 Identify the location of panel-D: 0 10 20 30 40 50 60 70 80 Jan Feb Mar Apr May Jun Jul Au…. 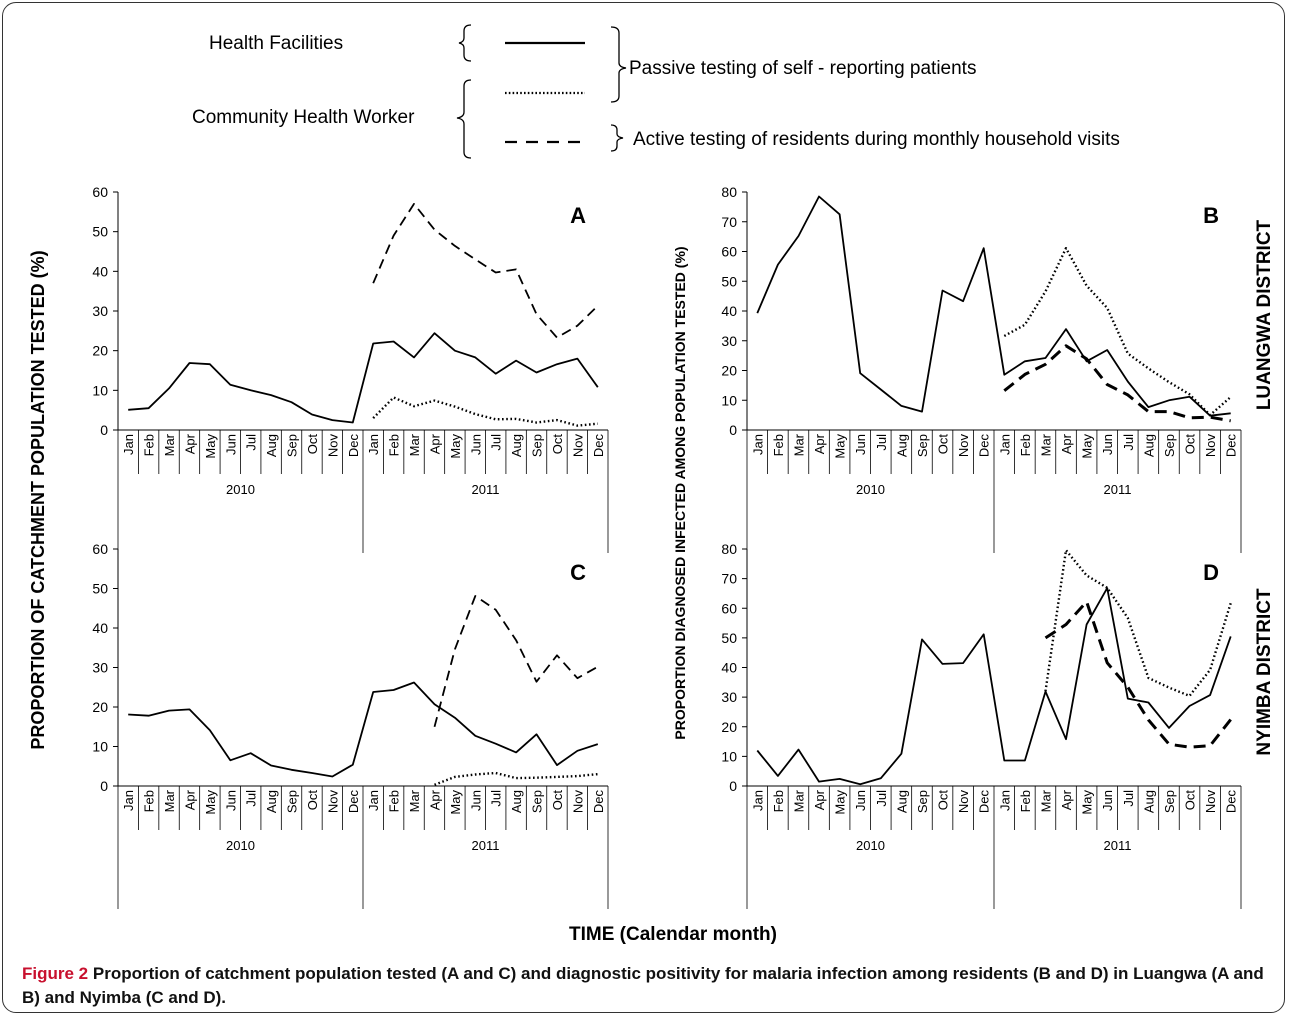
(981, 725).